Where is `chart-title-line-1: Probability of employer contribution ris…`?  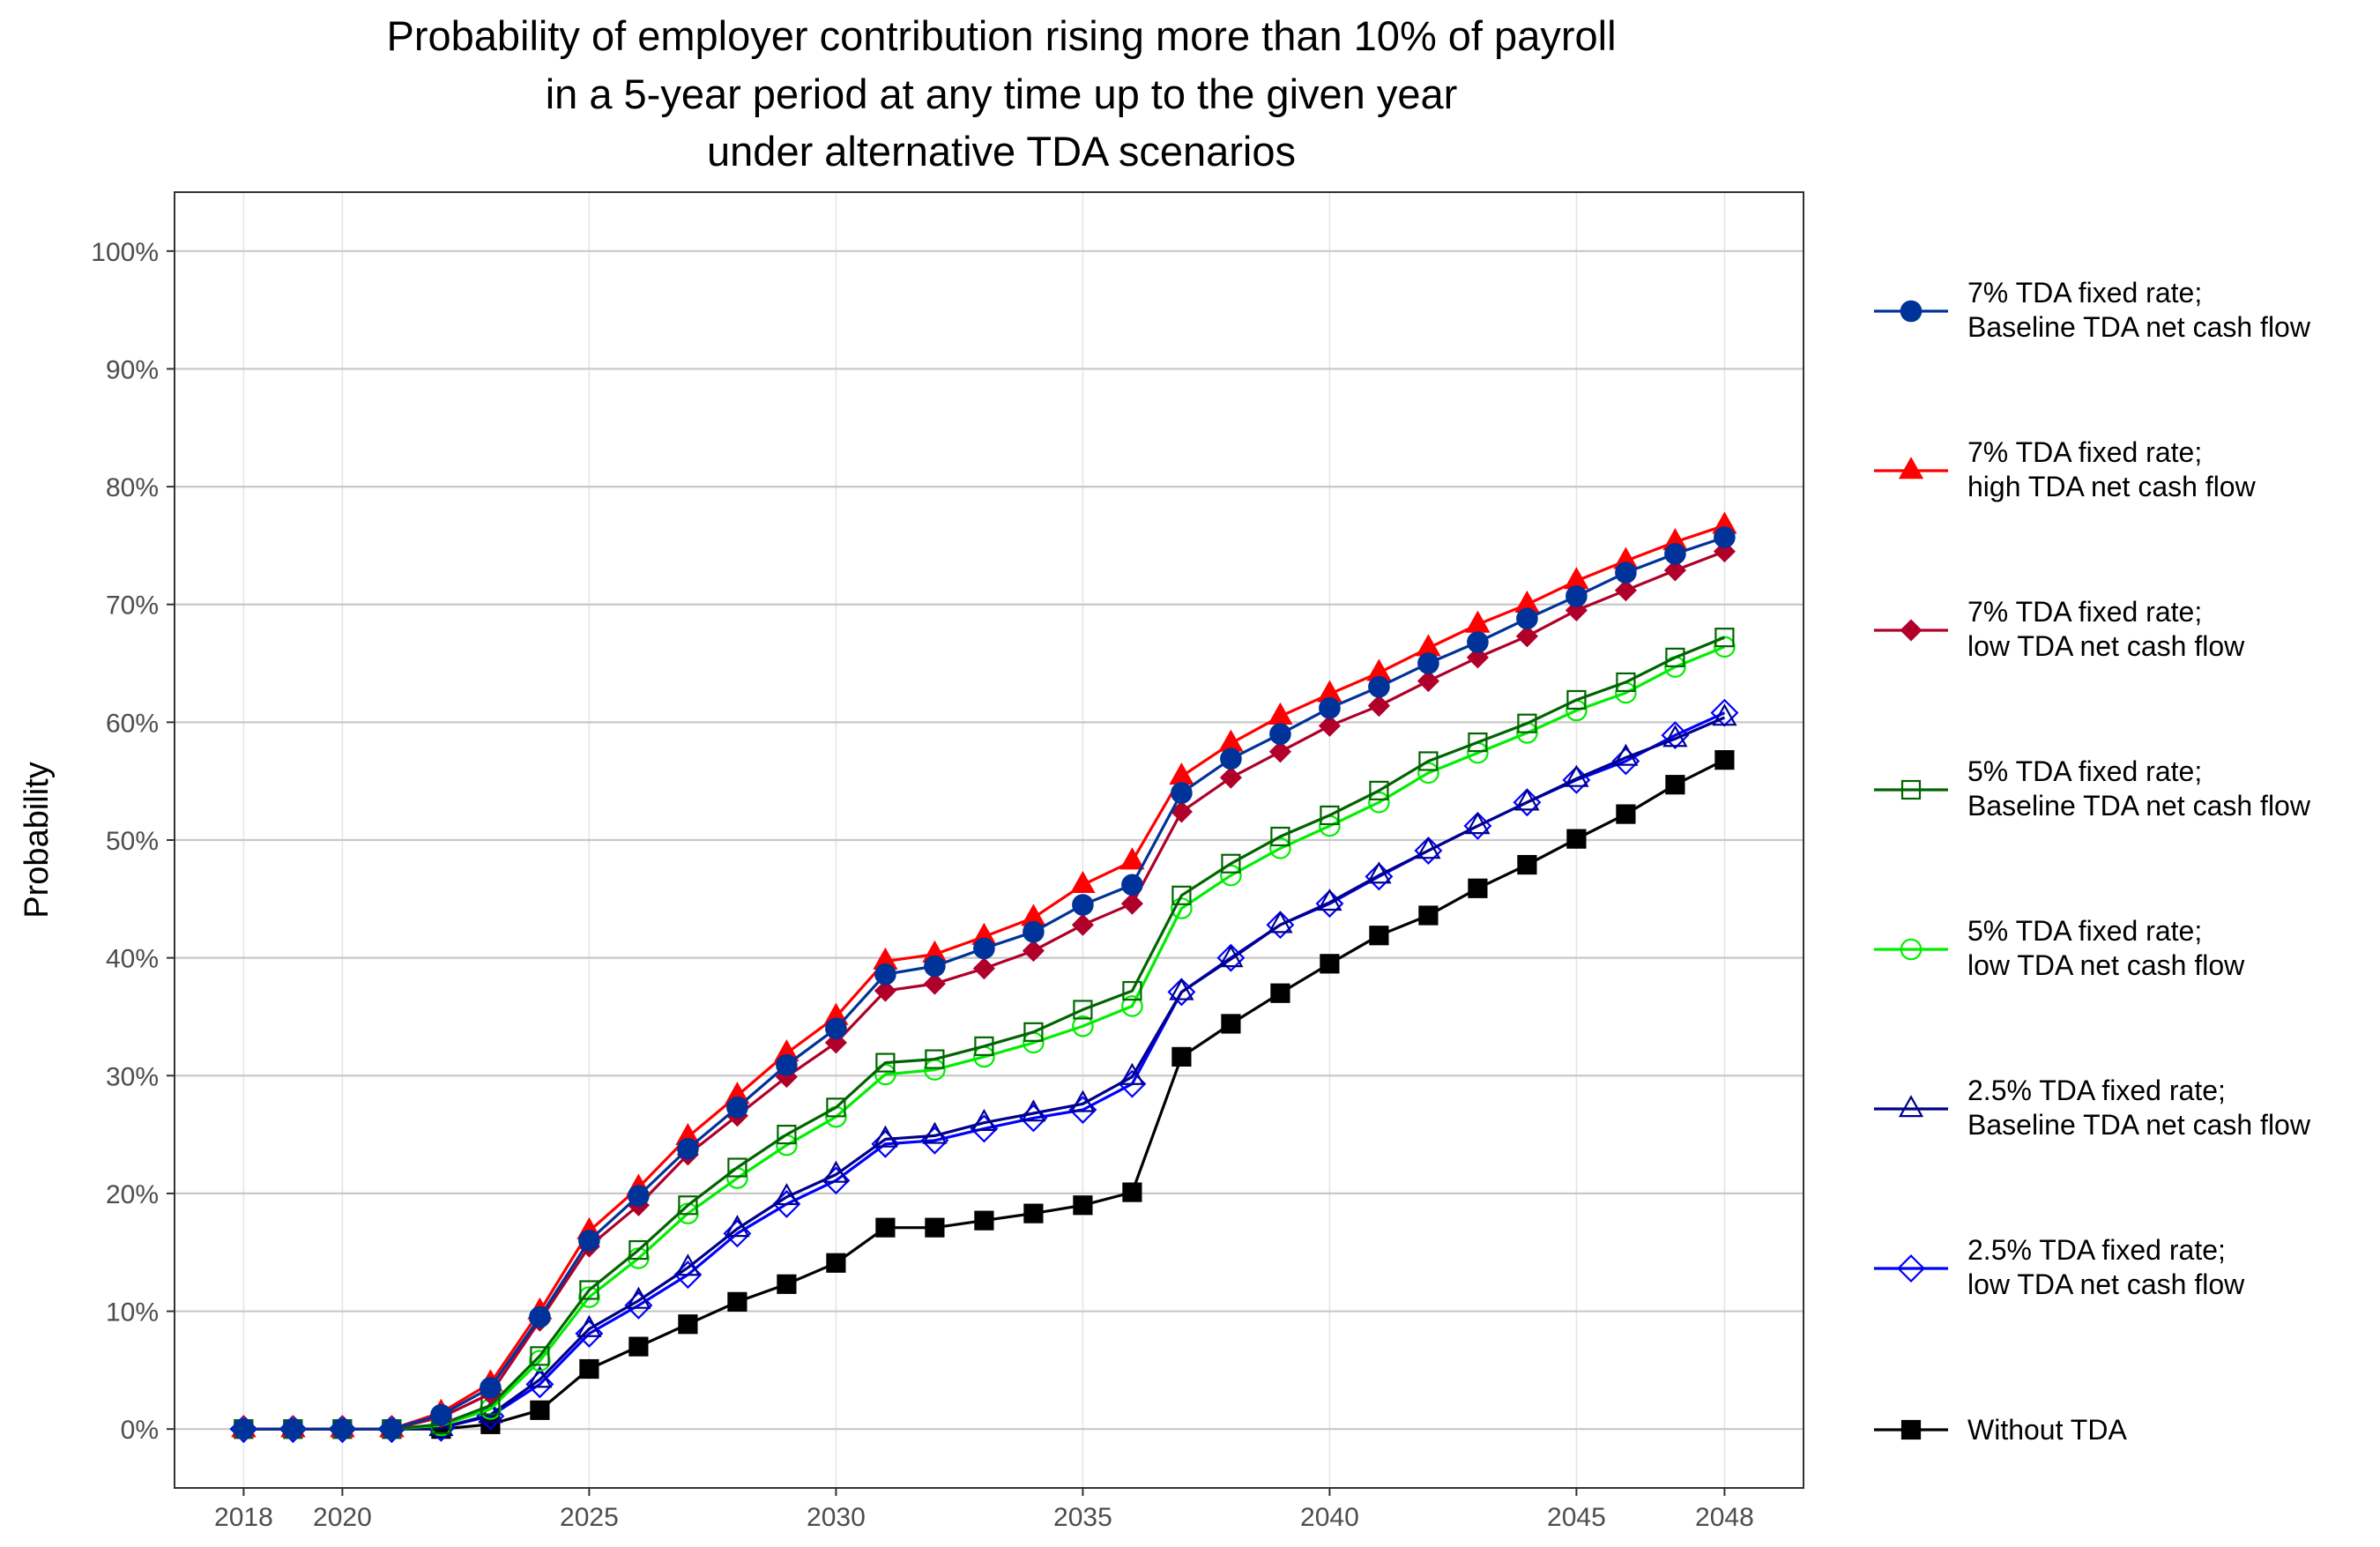 chart-title-line-1: Probability of employer contribution ris… is located at coordinates (1001, 35).